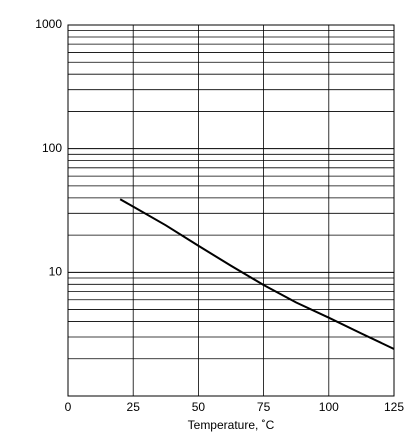  Describe the element at coordinates (48, 24) in the screenshot. I see `y-tick-label: 1000` at that location.